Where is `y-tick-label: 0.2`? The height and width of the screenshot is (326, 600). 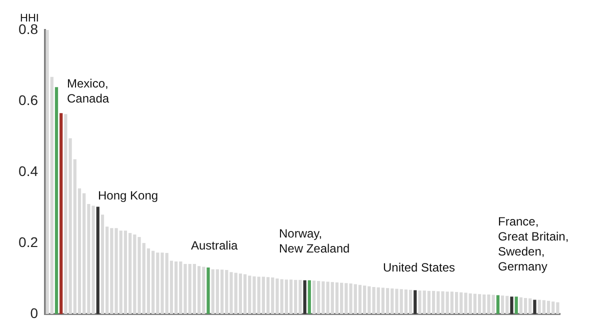
y-tick-label: 0.2 is located at coordinates (28, 242).